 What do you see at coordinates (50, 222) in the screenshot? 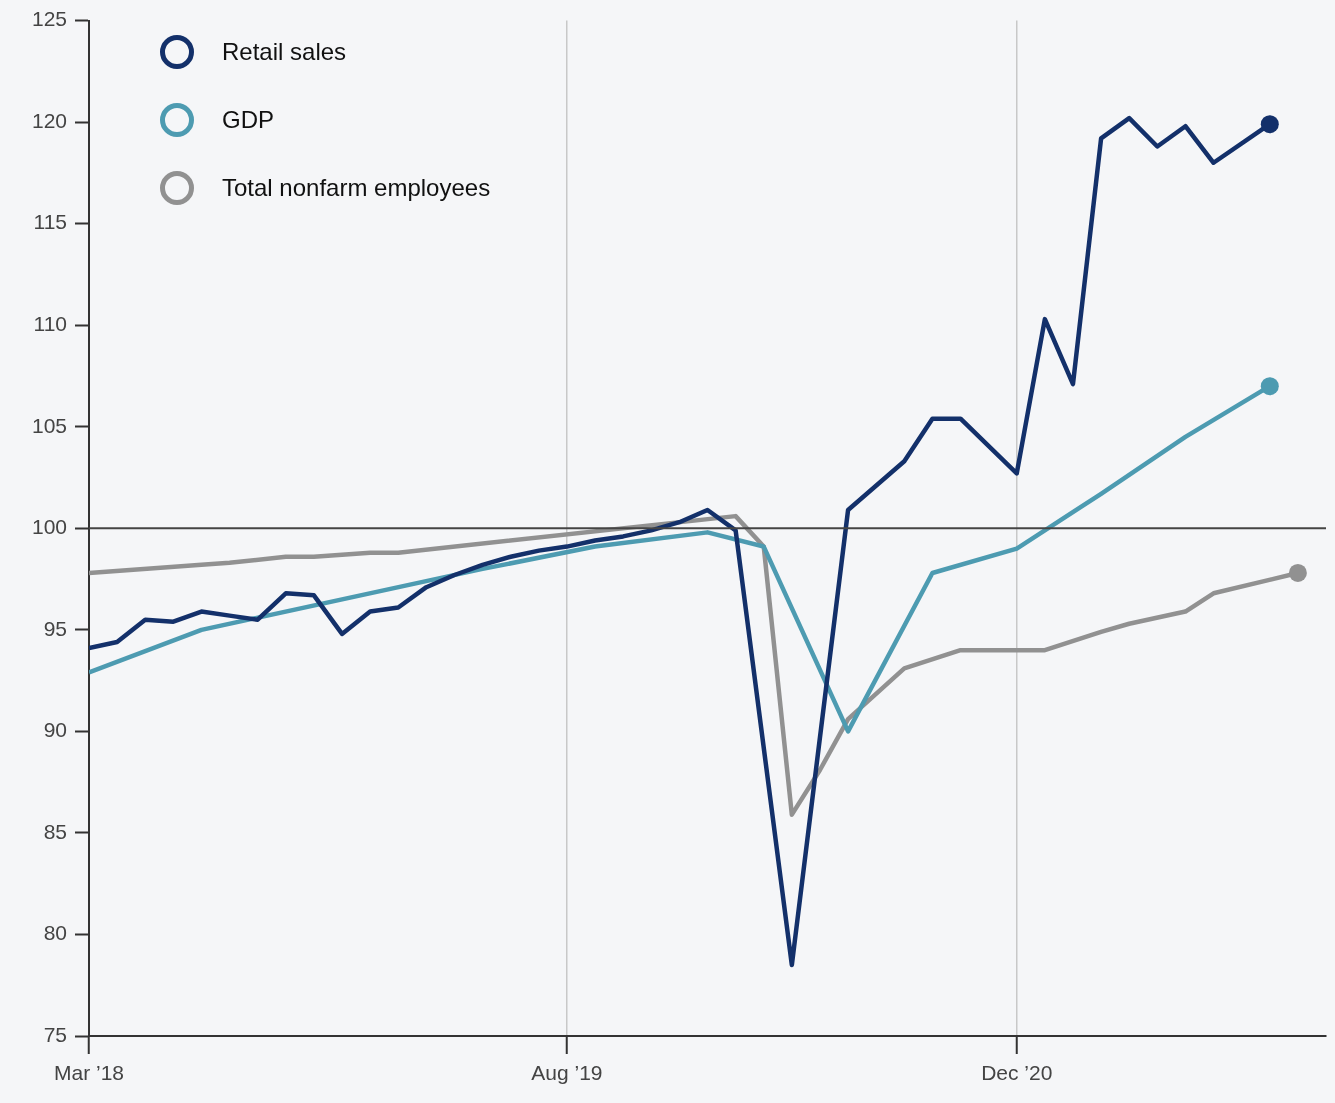
I see `y-tick-label: 115` at bounding box center [50, 222].